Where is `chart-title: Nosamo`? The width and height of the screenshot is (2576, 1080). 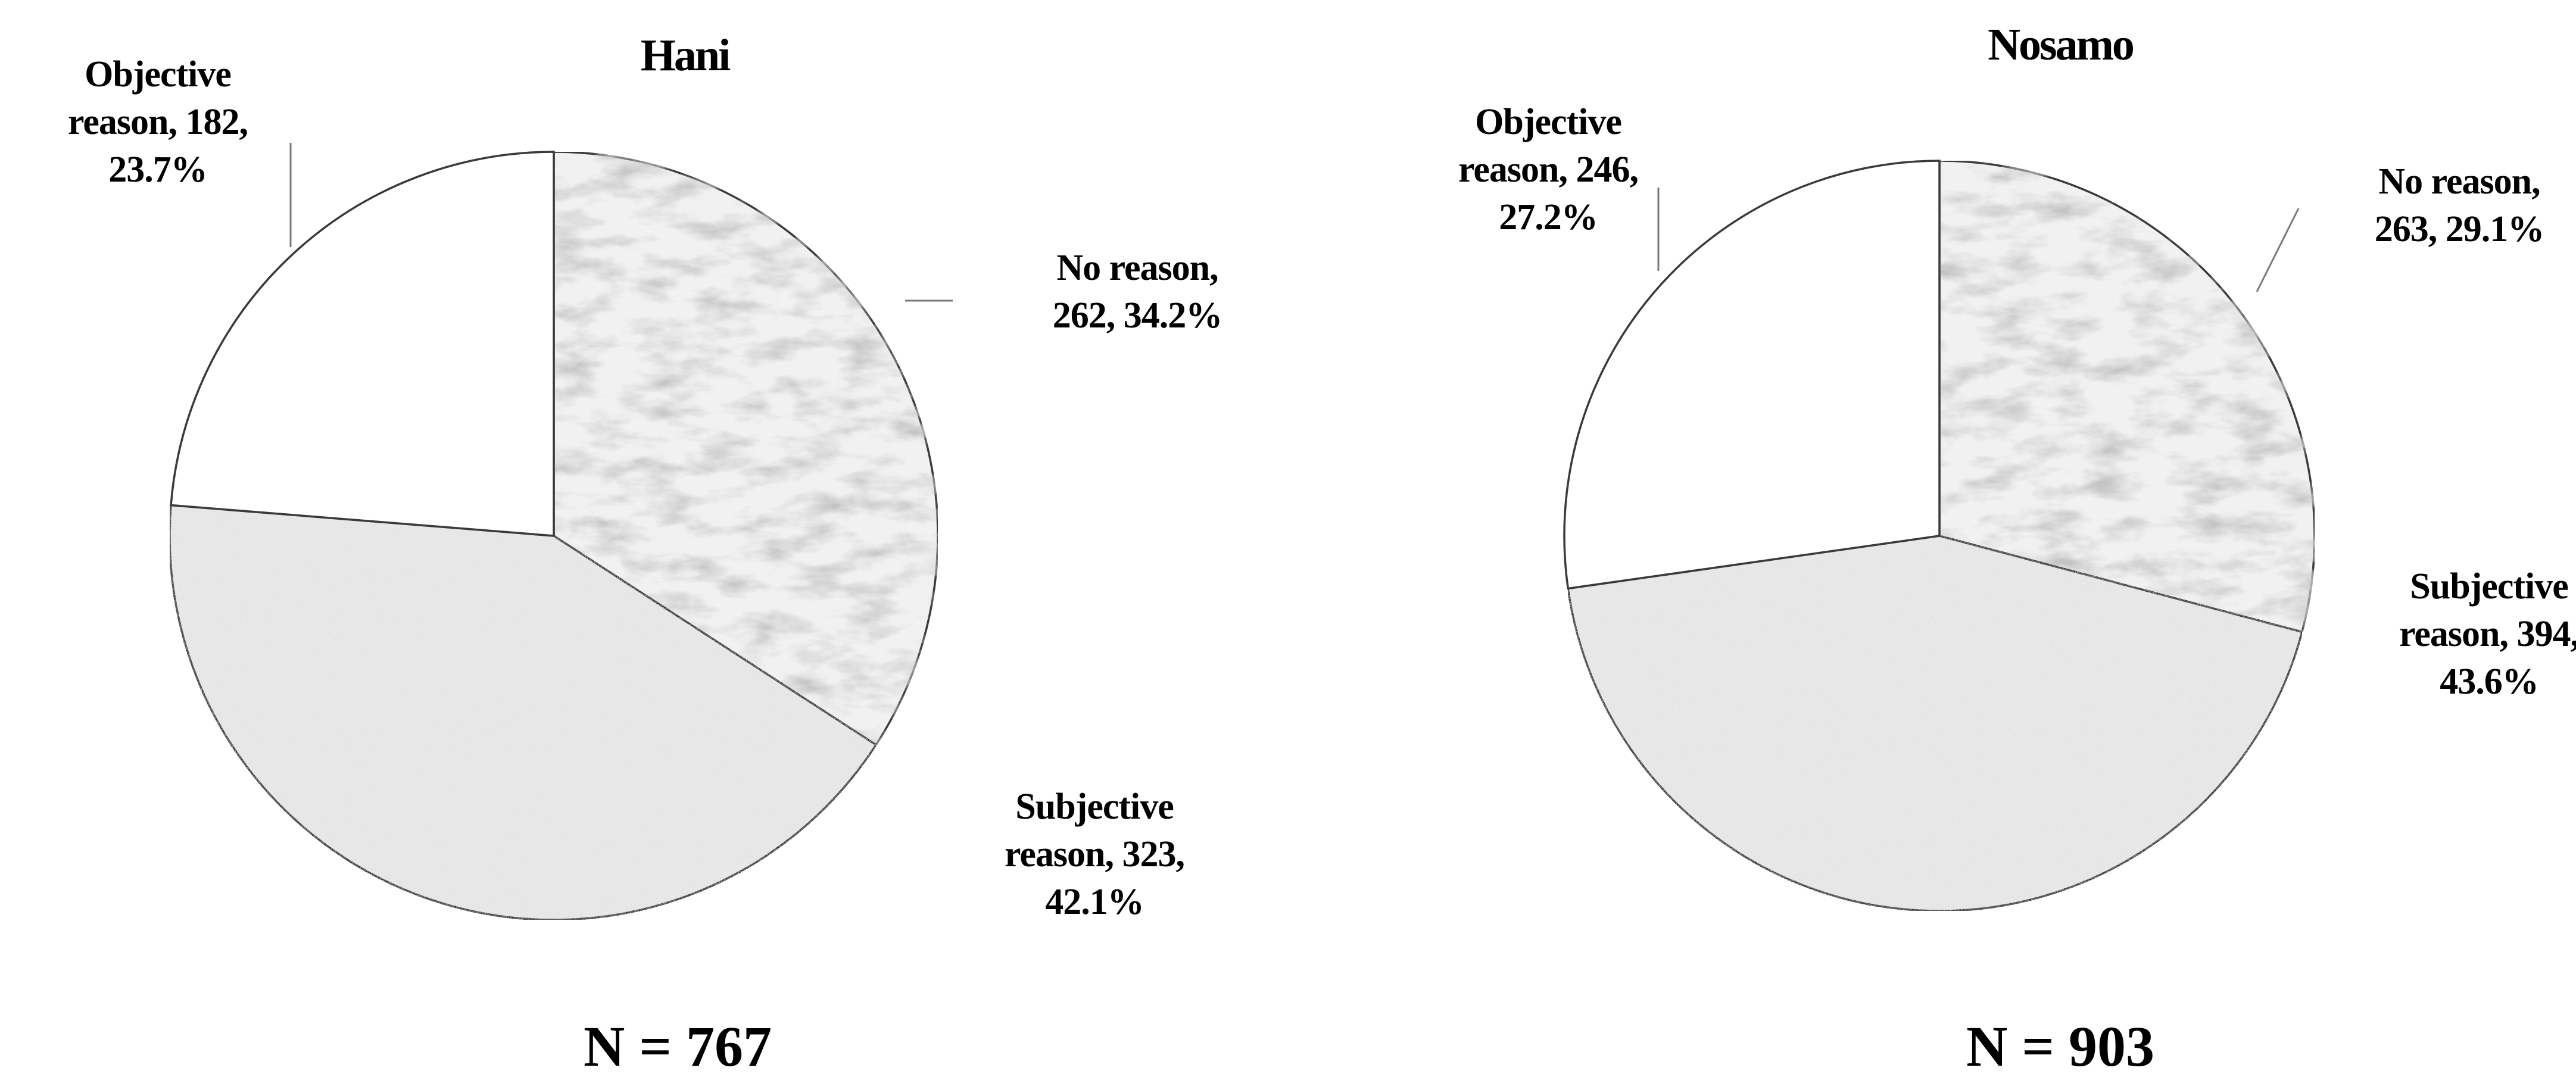 chart-title: Nosamo is located at coordinates (2061, 45).